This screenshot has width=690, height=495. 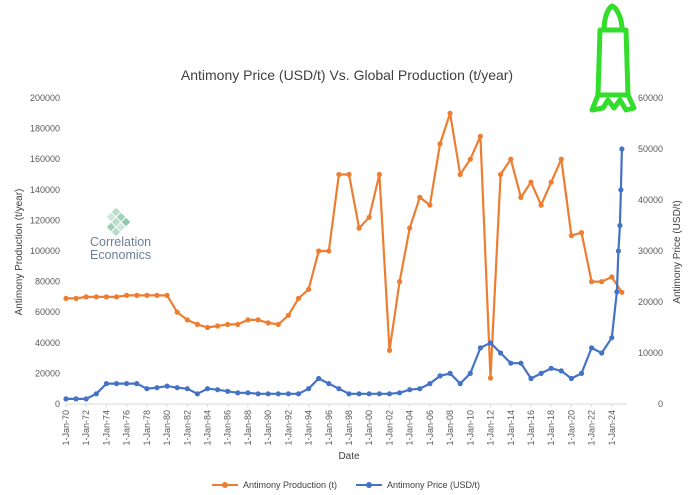 I want to click on x-tick-label: 1-Jan-90, so click(x=268, y=428).